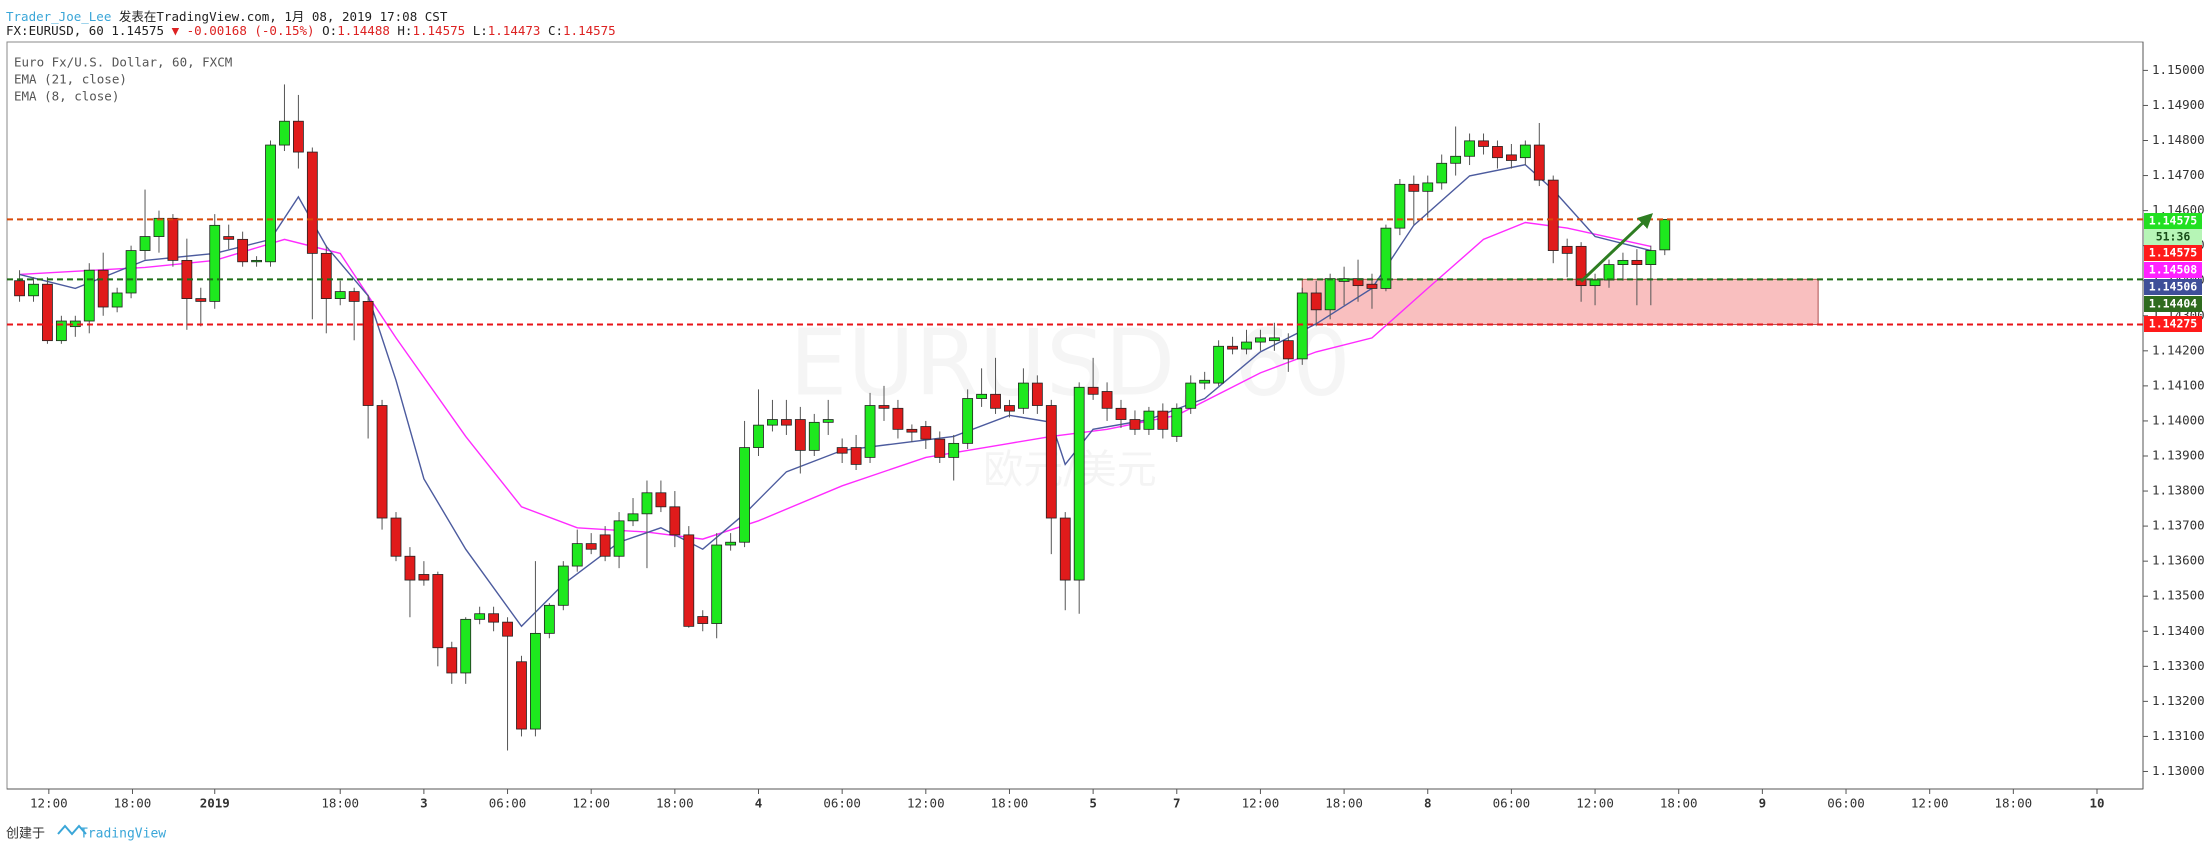 Image resolution: width=2208 pixels, height=850 pixels. What do you see at coordinates (2178, 139) in the screenshot?
I see `y-tick-label: 1.14800` at bounding box center [2178, 139].